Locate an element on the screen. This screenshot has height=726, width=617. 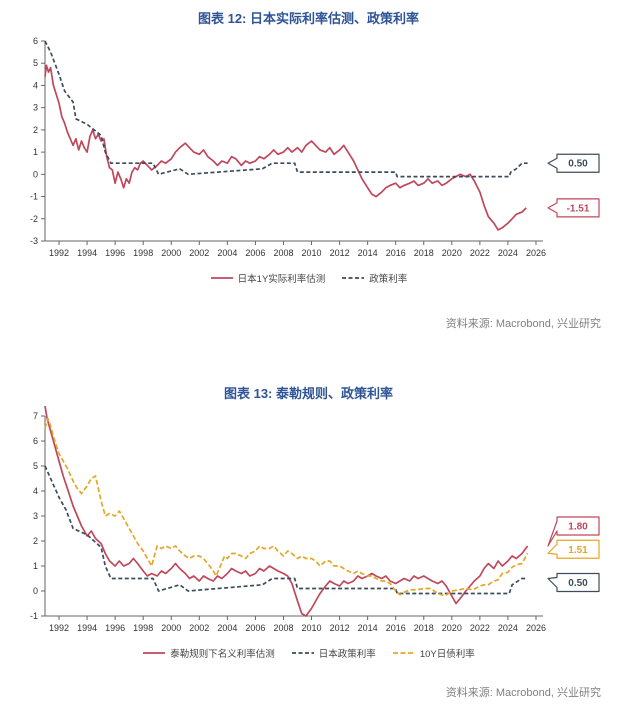
legend-item: 日本政策利率 is located at coordinates (333, 653).